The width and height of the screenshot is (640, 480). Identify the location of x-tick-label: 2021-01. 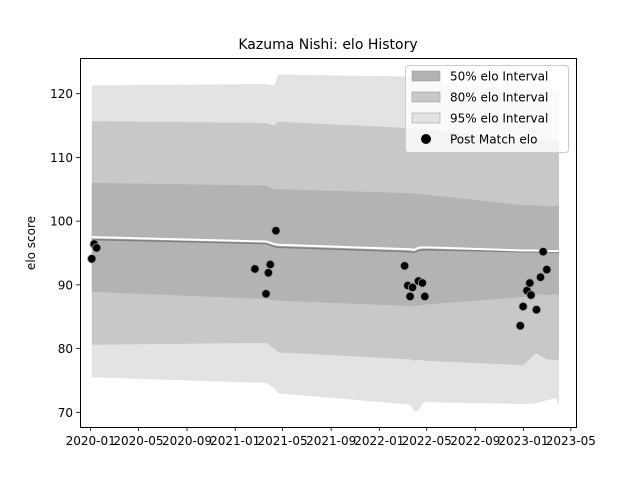
(235, 441).